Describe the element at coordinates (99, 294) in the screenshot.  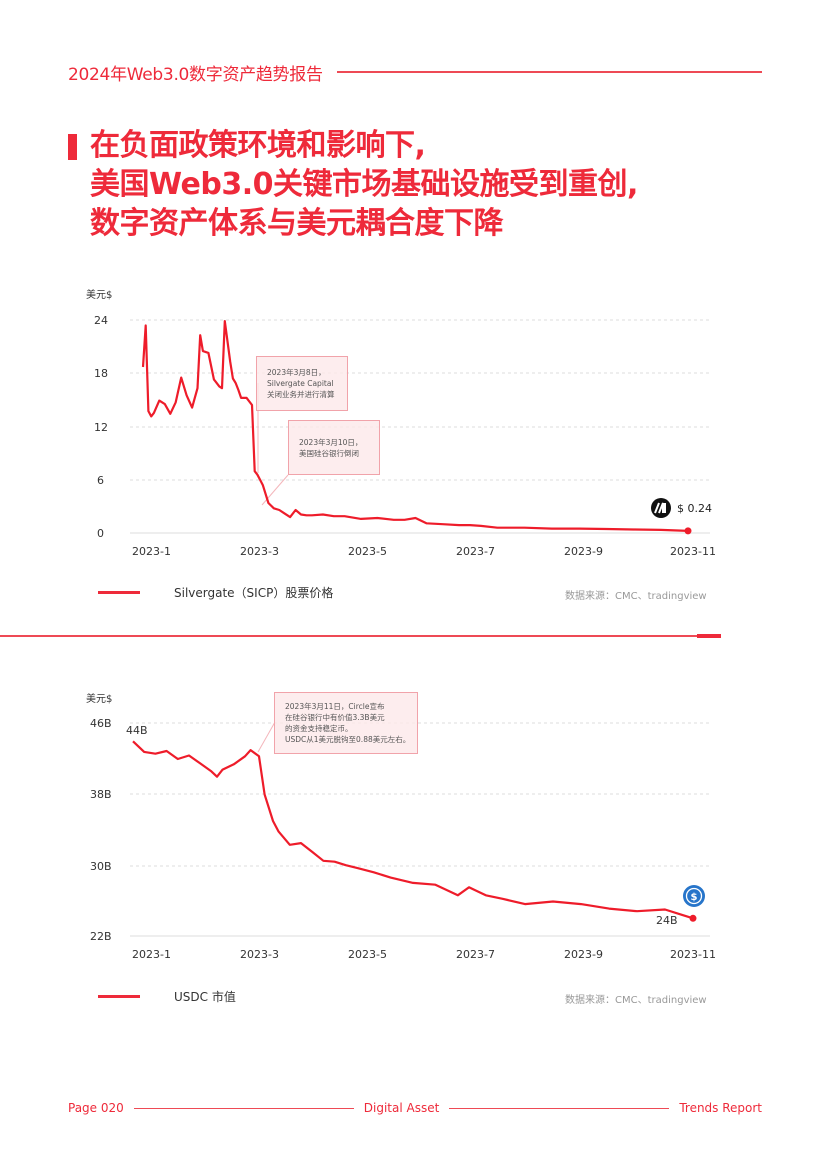
I see `chart1-unit-label: 美元$` at that location.